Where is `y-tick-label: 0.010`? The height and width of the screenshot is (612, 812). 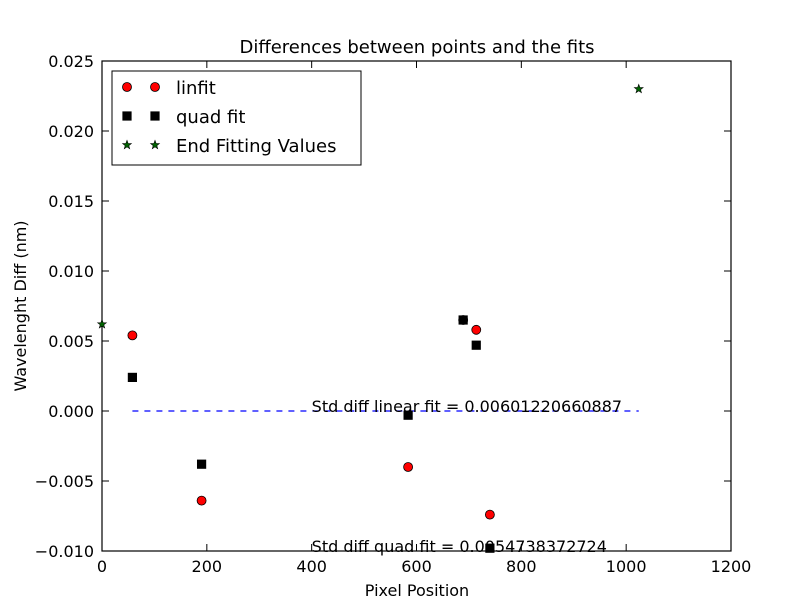 y-tick-label: 0.010 is located at coordinates (71, 271).